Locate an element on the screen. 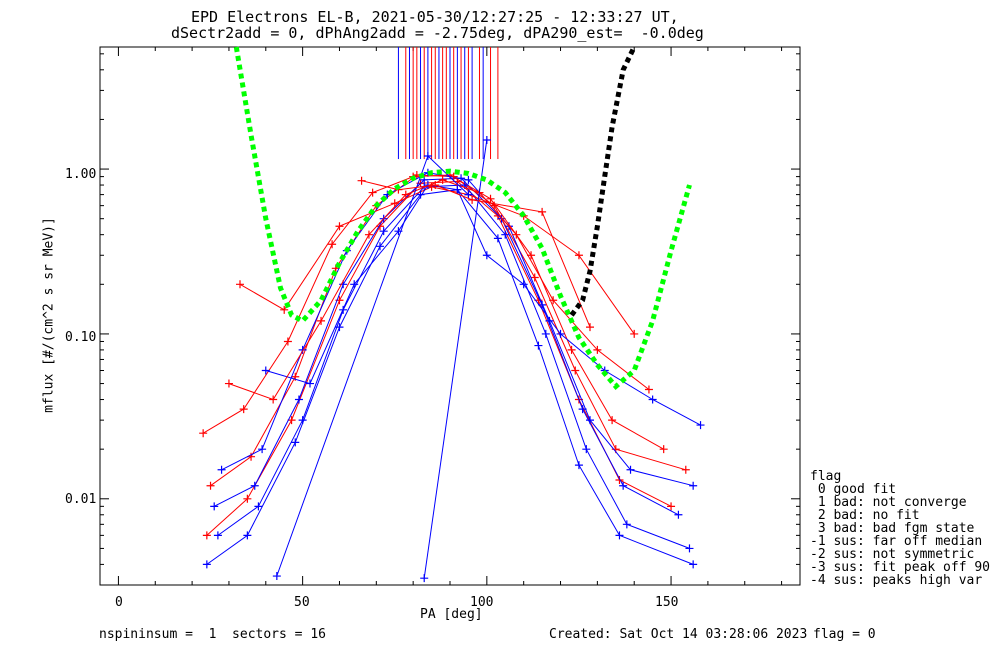 The image size is (1000, 650). legend-item: -3 sus: fit peak off 90 is located at coordinates (900, 567).